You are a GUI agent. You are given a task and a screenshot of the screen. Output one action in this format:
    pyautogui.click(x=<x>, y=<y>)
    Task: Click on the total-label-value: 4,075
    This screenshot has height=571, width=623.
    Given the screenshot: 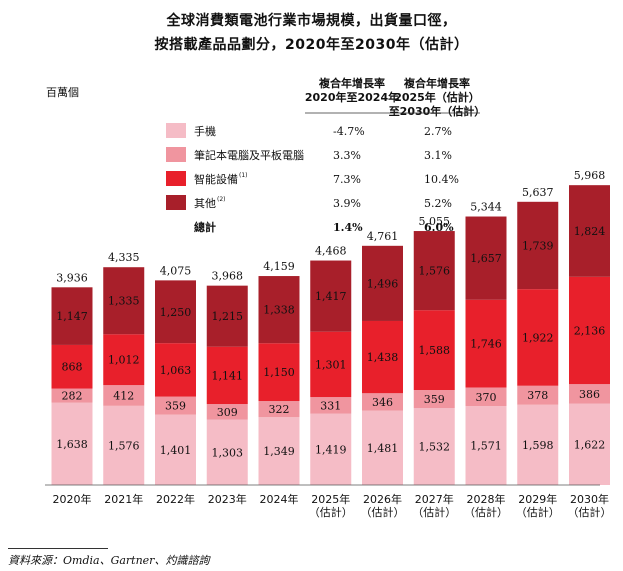 What is the action you would take?
    pyautogui.click(x=176, y=270)
    